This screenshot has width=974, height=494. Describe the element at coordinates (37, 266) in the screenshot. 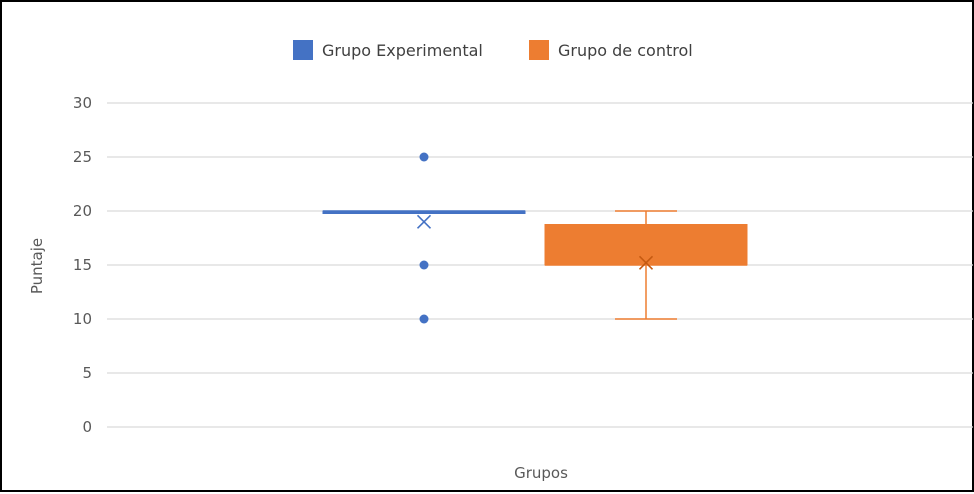

I see `y-axis-title: Puntaje` at that location.